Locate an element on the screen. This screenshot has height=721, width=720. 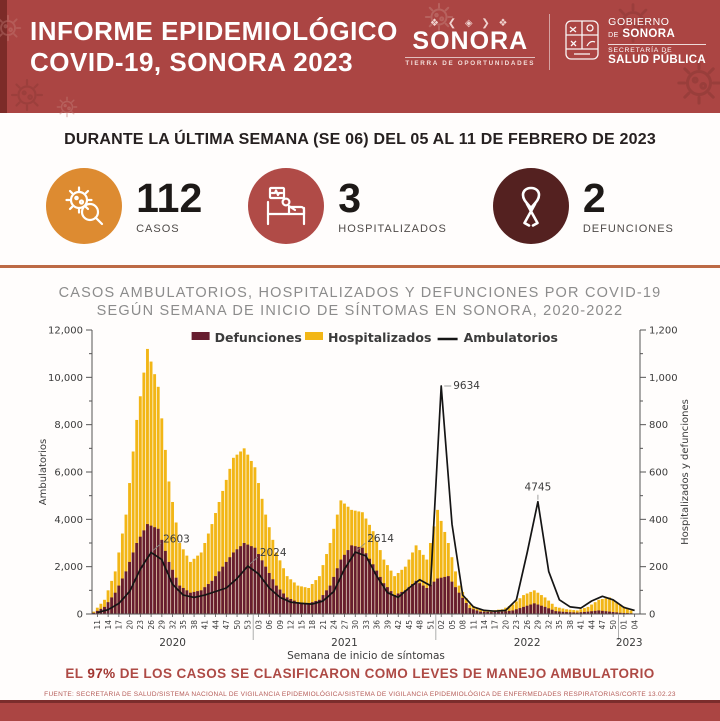
weekly-stats: 112 CASOS is located at coordinates (360, 206).